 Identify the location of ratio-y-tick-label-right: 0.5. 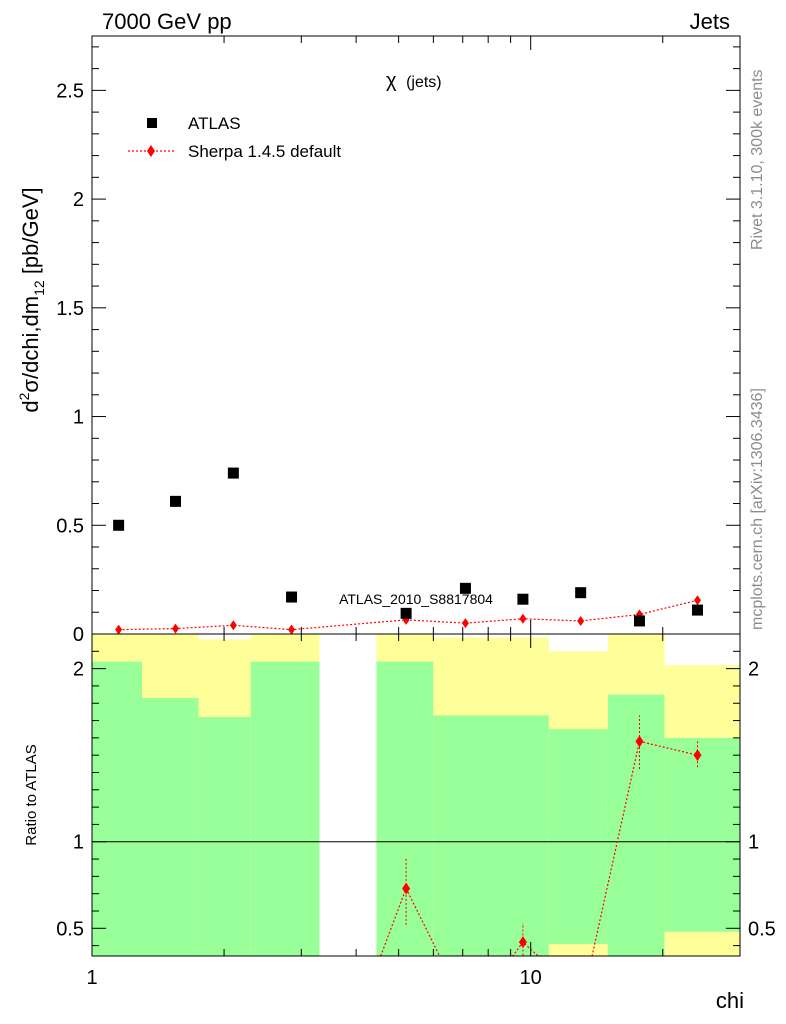
(762, 929).